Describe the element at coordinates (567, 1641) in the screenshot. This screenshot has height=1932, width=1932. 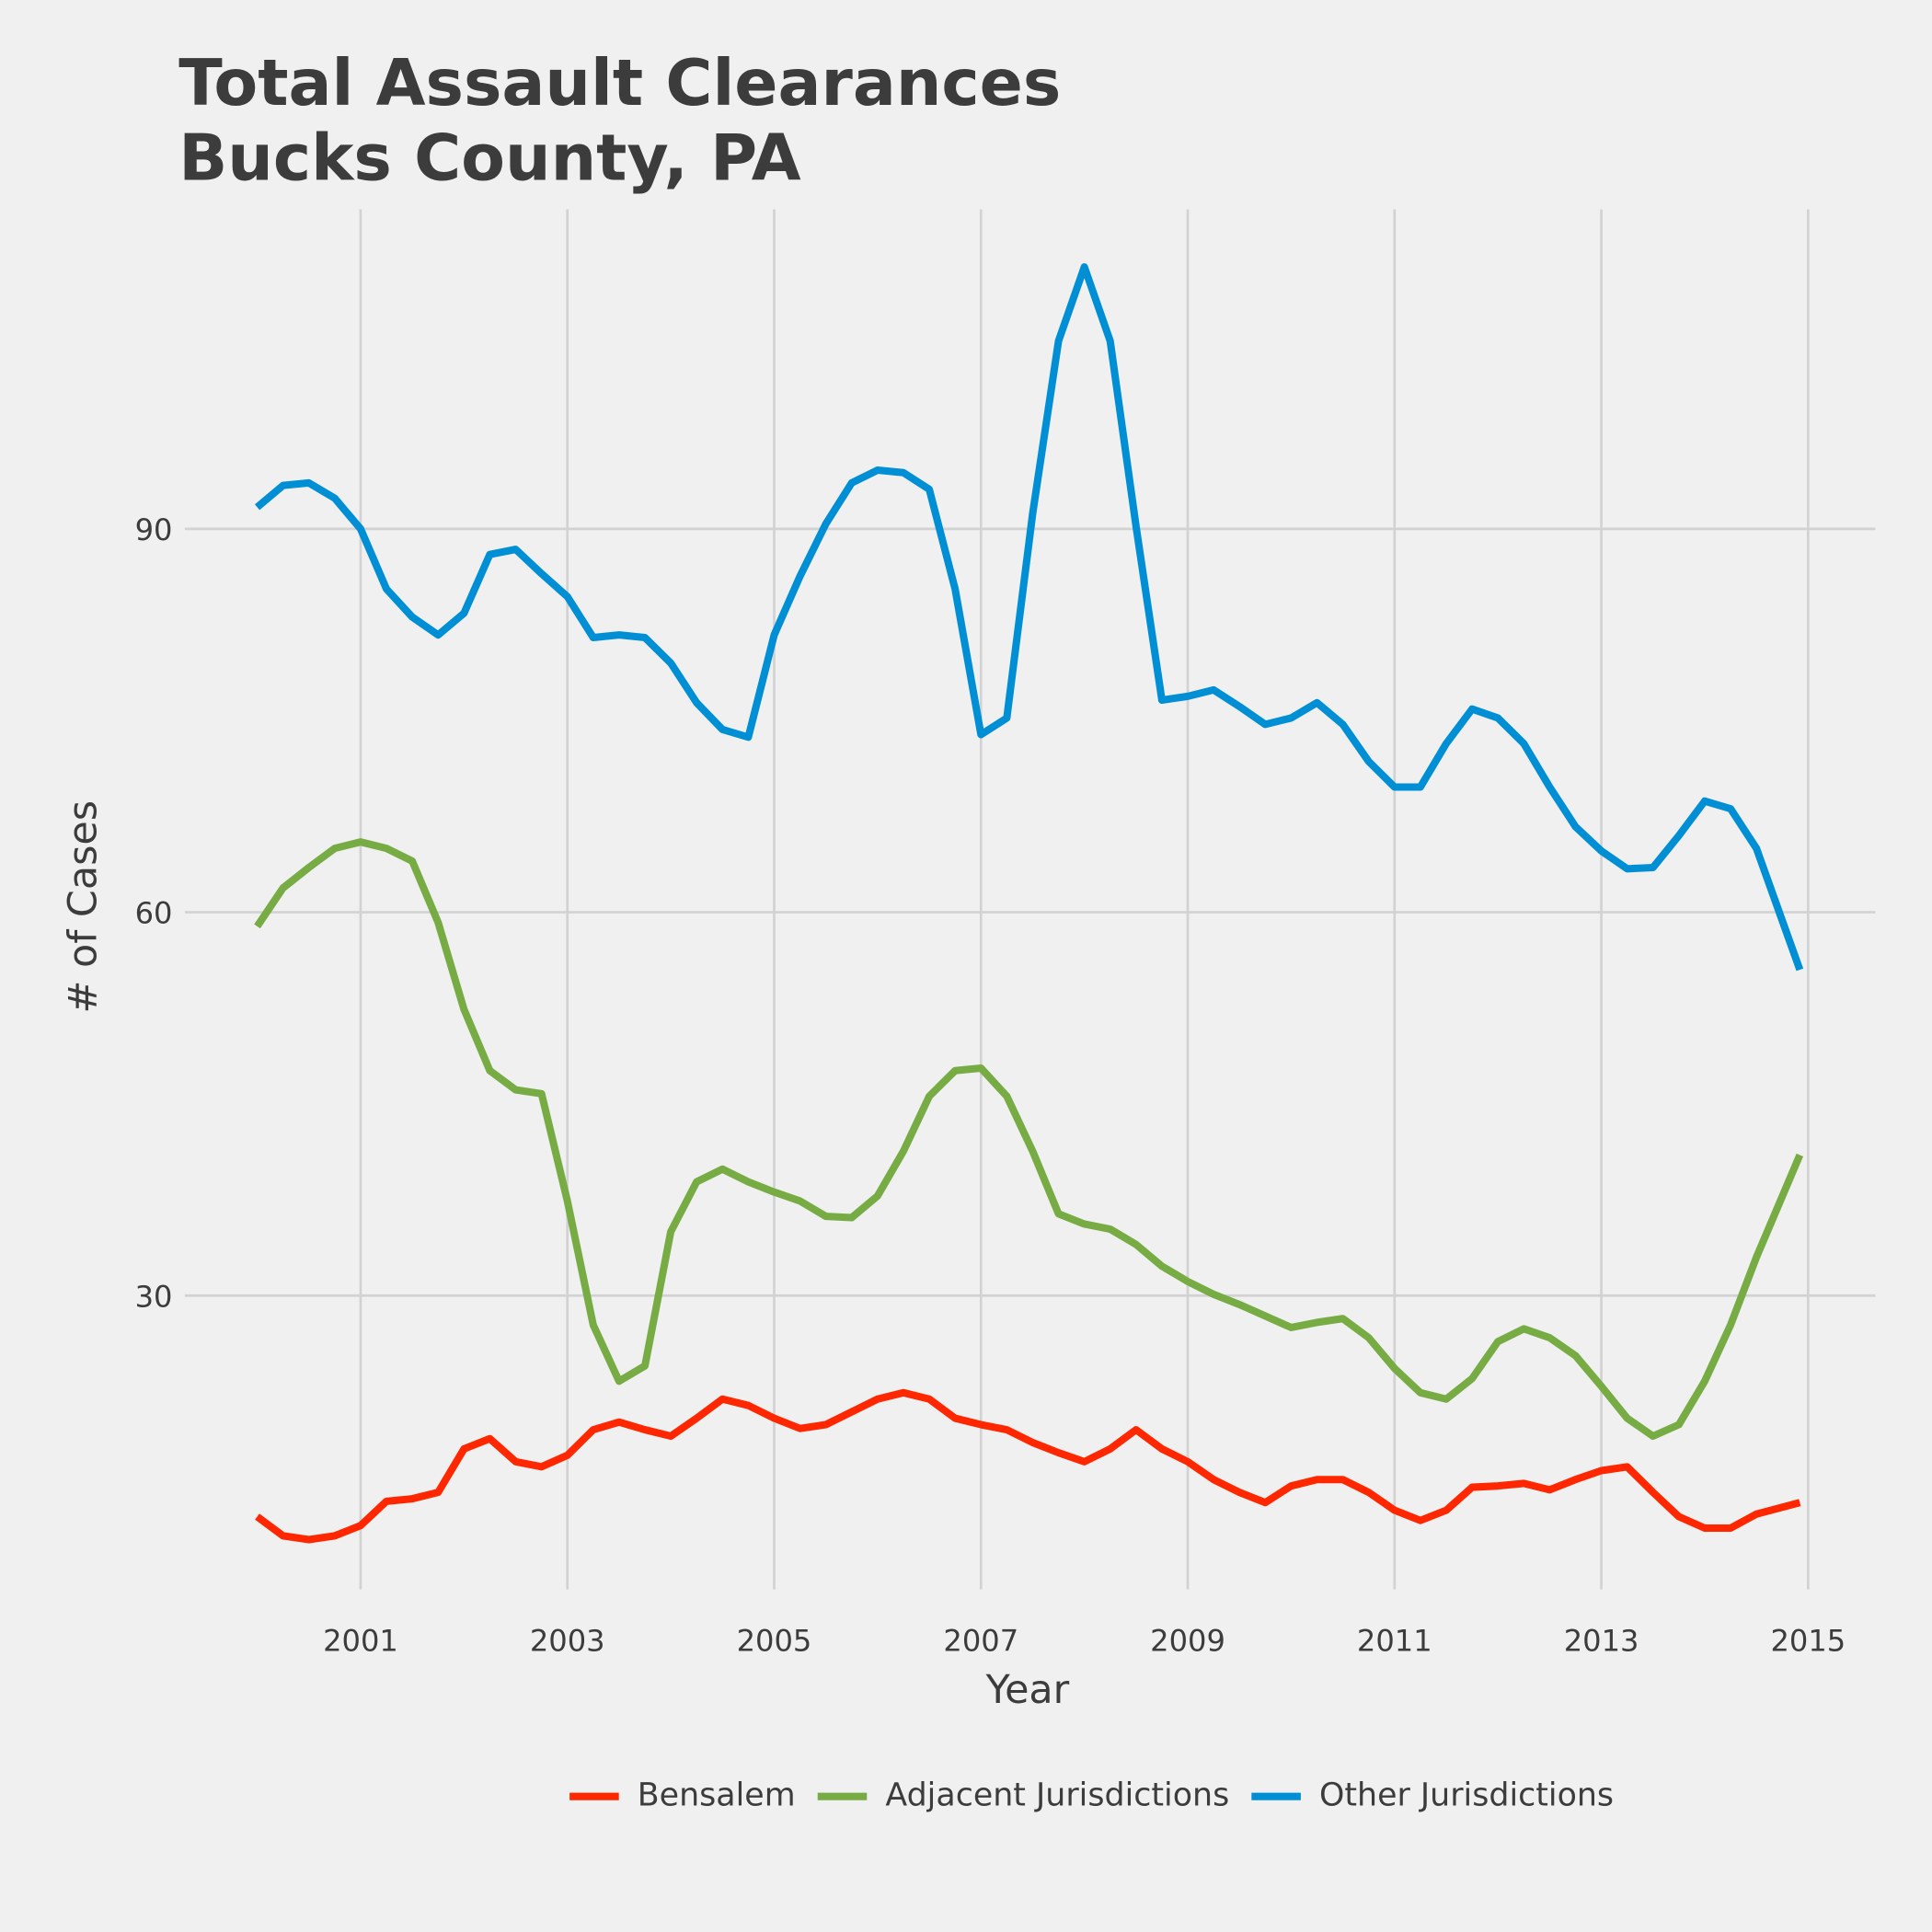
I see `x-tick-label: 2003` at that location.